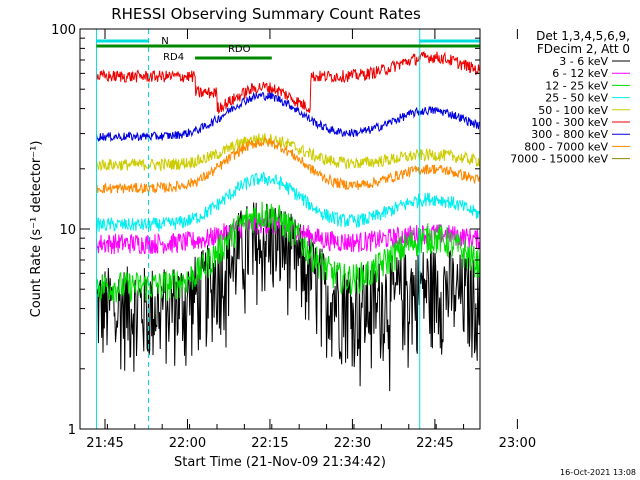 This screenshot has width=640, height=480. What do you see at coordinates (517, 443) in the screenshot?
I see `x-tick-label-5: 23:00` at bounding box center [517, 443].